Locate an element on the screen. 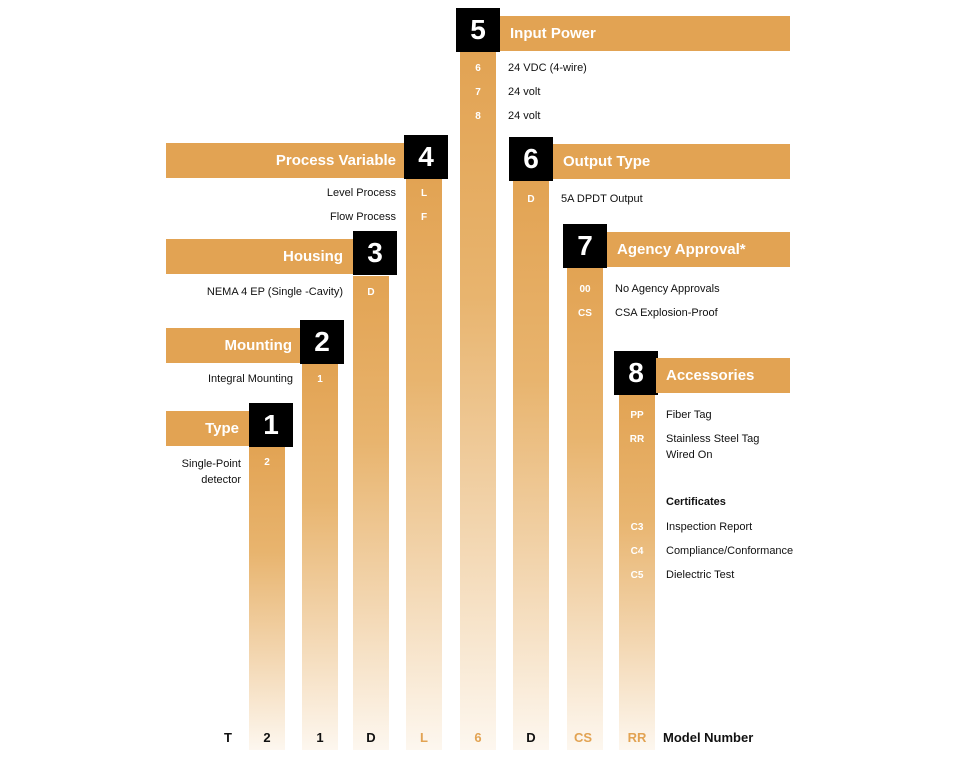  certificate-option-code: C3 is located at coordinates (637, 527).